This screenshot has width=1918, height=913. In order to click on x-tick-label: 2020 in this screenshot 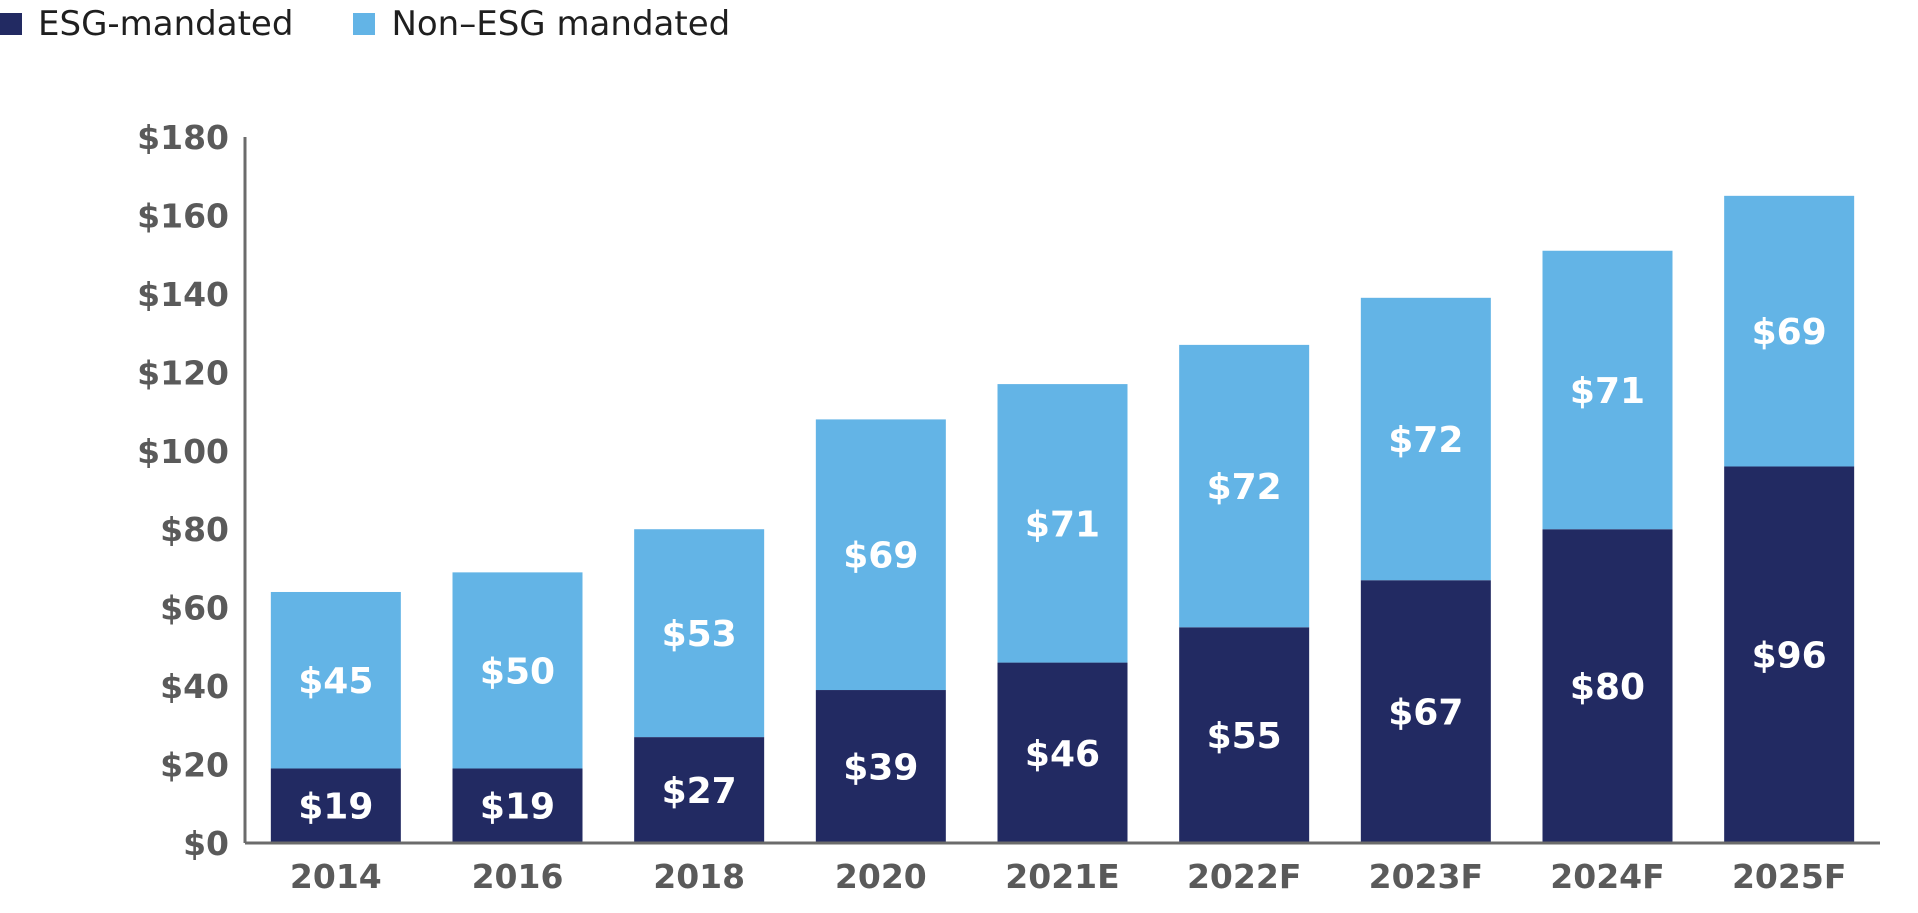, I will do `click(881, 876)`.